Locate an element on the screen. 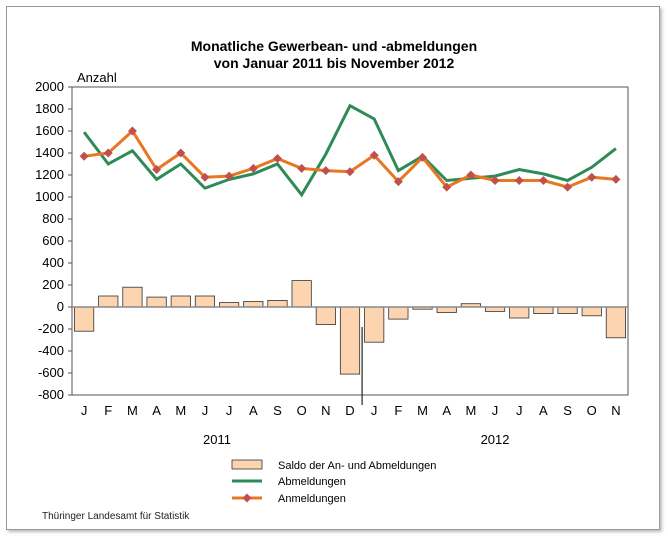  y-tick-label: 1400 is located at coordinates (49, 152).